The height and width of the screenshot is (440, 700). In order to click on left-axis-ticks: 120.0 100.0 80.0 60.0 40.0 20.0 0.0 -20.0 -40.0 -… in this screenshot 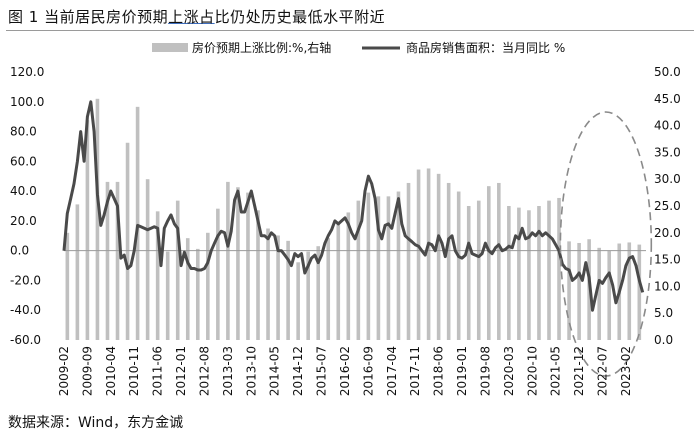, I will do `click(27, 206)`.